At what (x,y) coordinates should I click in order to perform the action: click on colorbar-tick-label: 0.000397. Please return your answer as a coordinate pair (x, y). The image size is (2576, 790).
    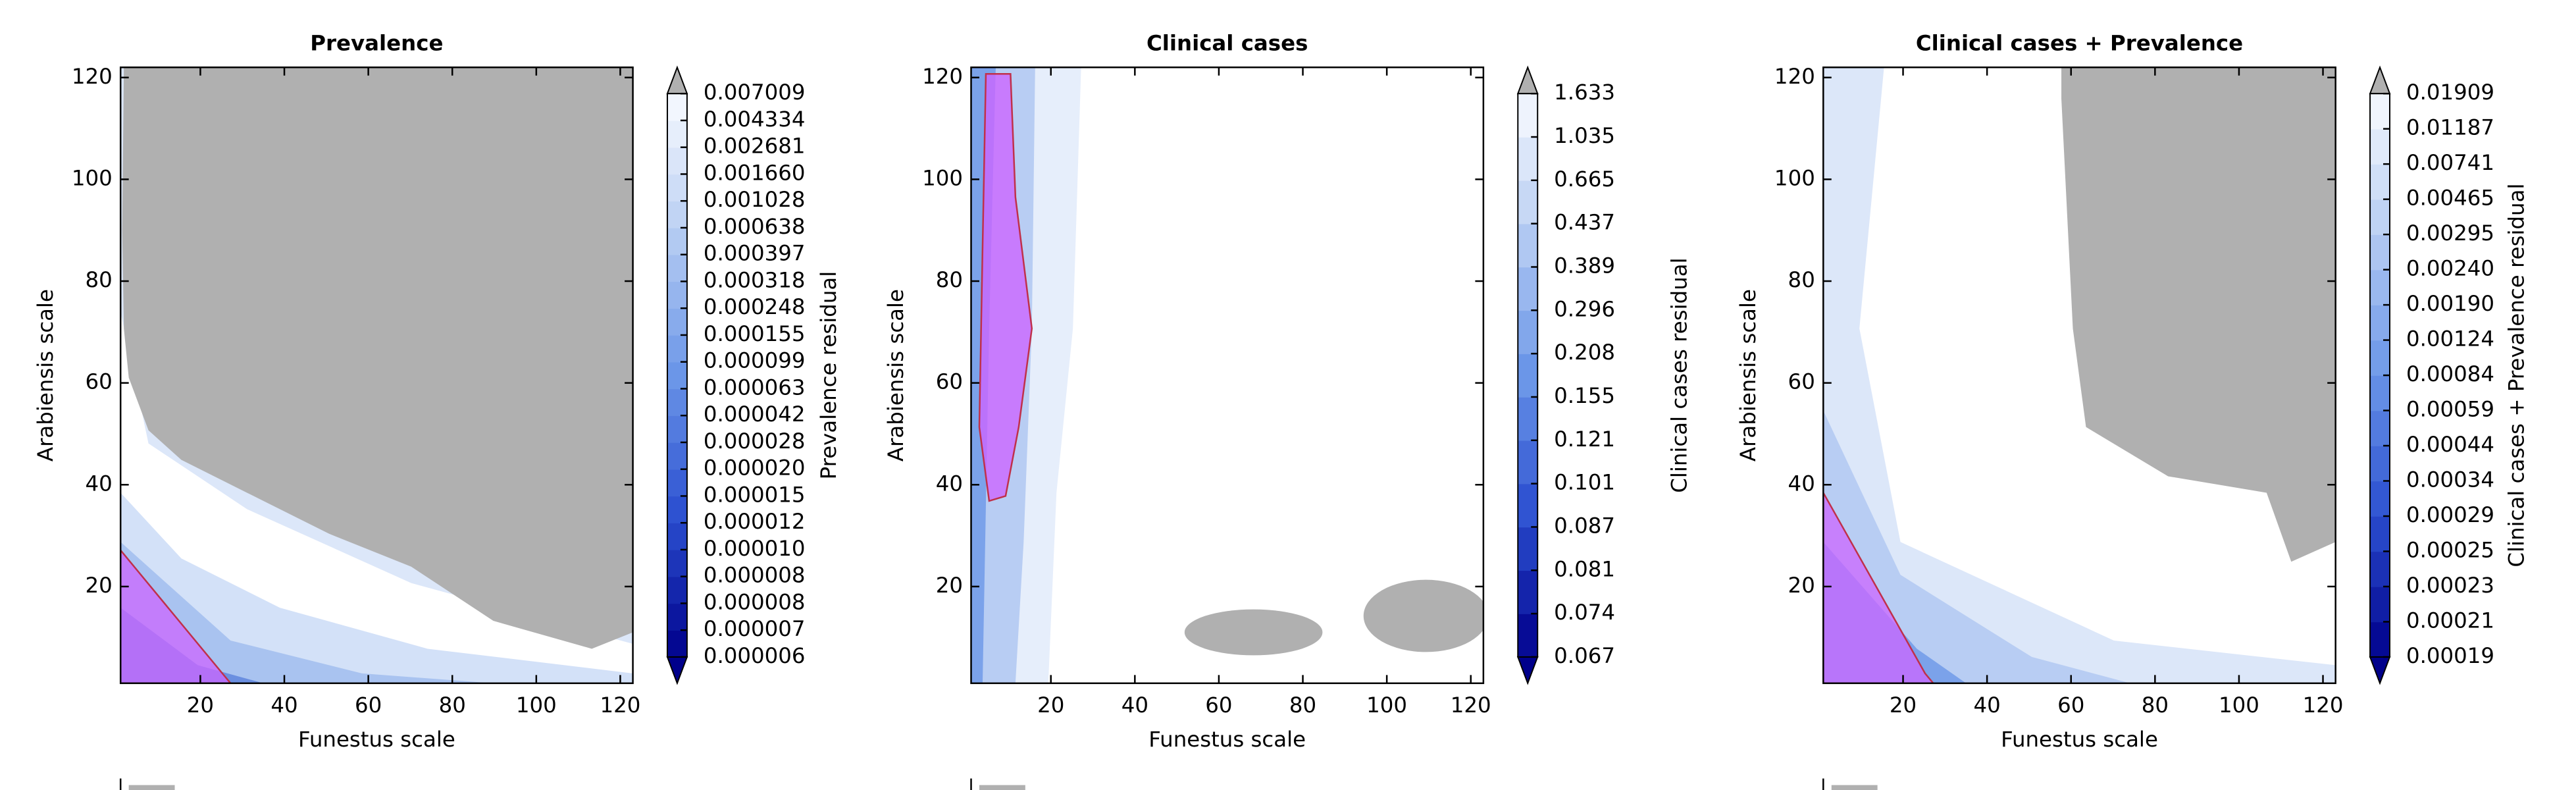
    Looking at the image, I should click on (755, 253).